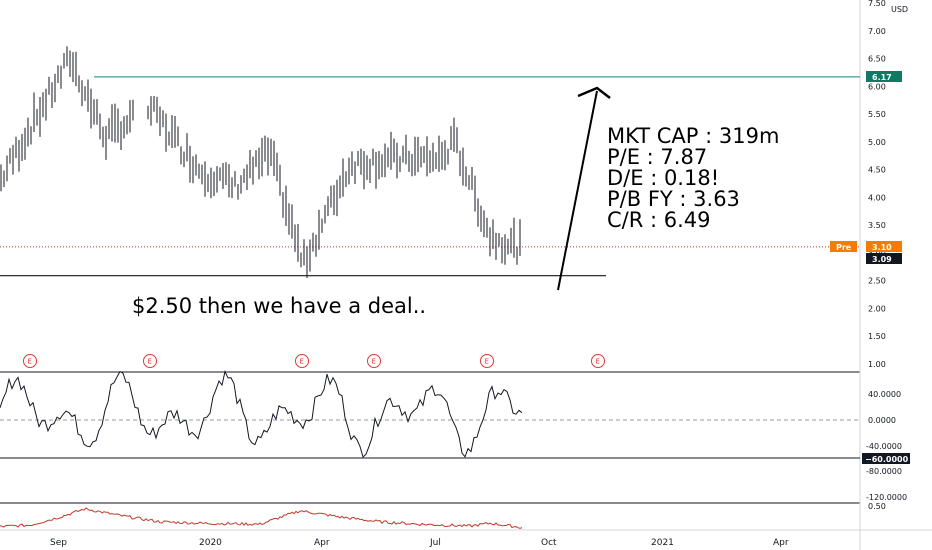  I want to click on time-label-apr-2: Apr, so click(781, 543).